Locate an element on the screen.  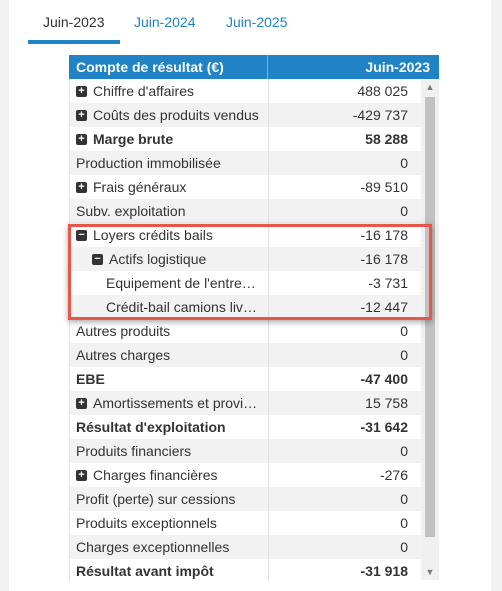
tab-juin-2025: Juin-2025 is located at coordinates (257, 22).